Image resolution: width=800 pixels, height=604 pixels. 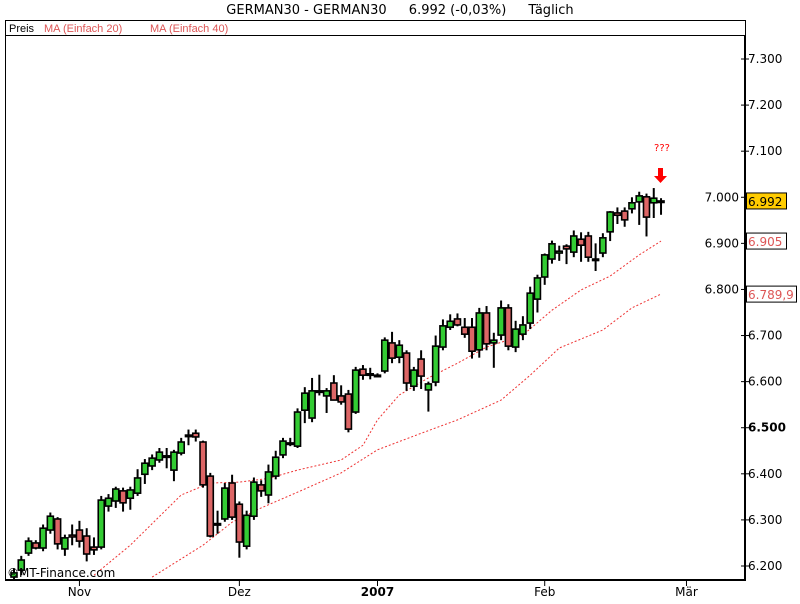 I want to click on price-change-label: 6.992 (-0,03%), so click(x=457, y=10).